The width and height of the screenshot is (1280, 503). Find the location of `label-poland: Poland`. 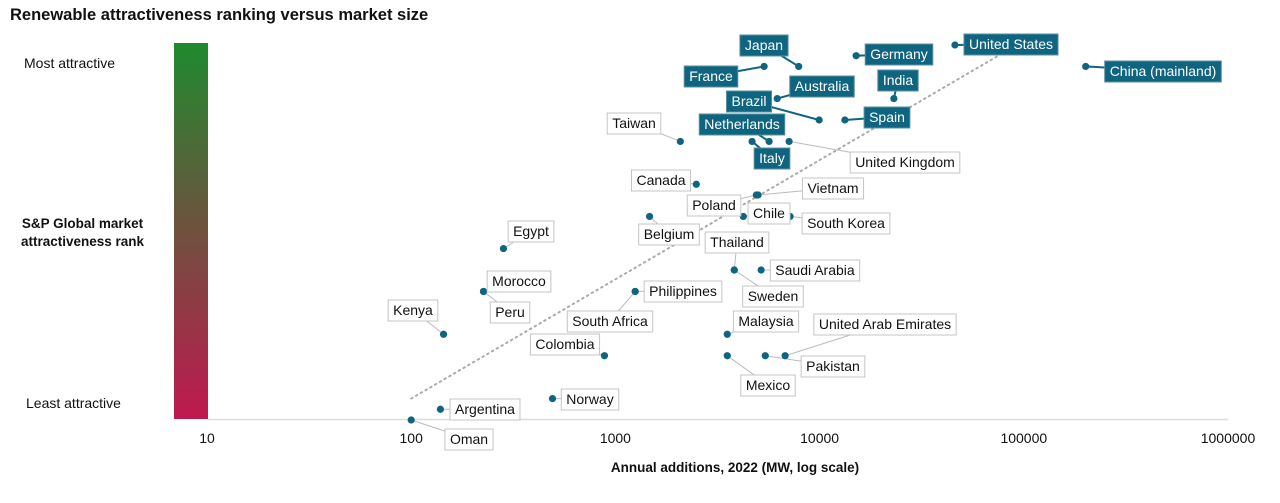

label-poland: Poland is located at coordinates (714, 205).